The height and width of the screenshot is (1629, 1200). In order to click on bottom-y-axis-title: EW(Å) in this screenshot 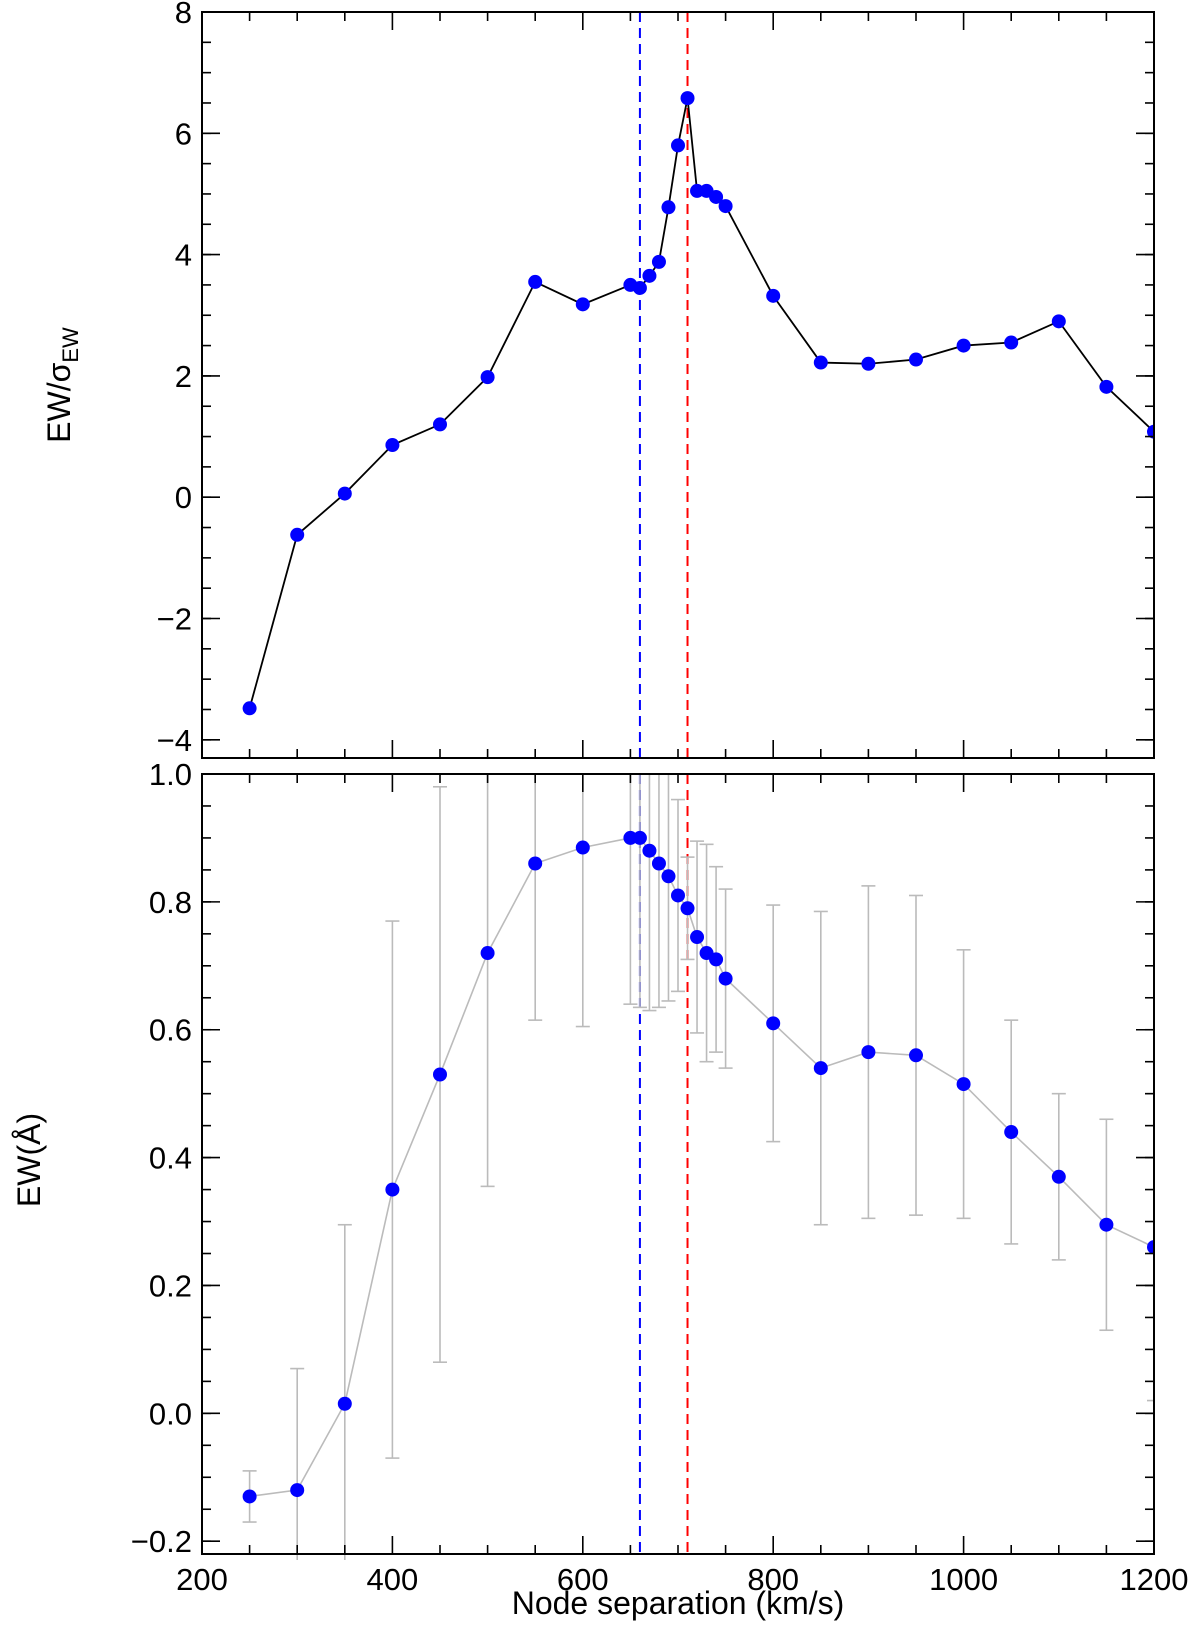, I will do `click(29, 1160)`.